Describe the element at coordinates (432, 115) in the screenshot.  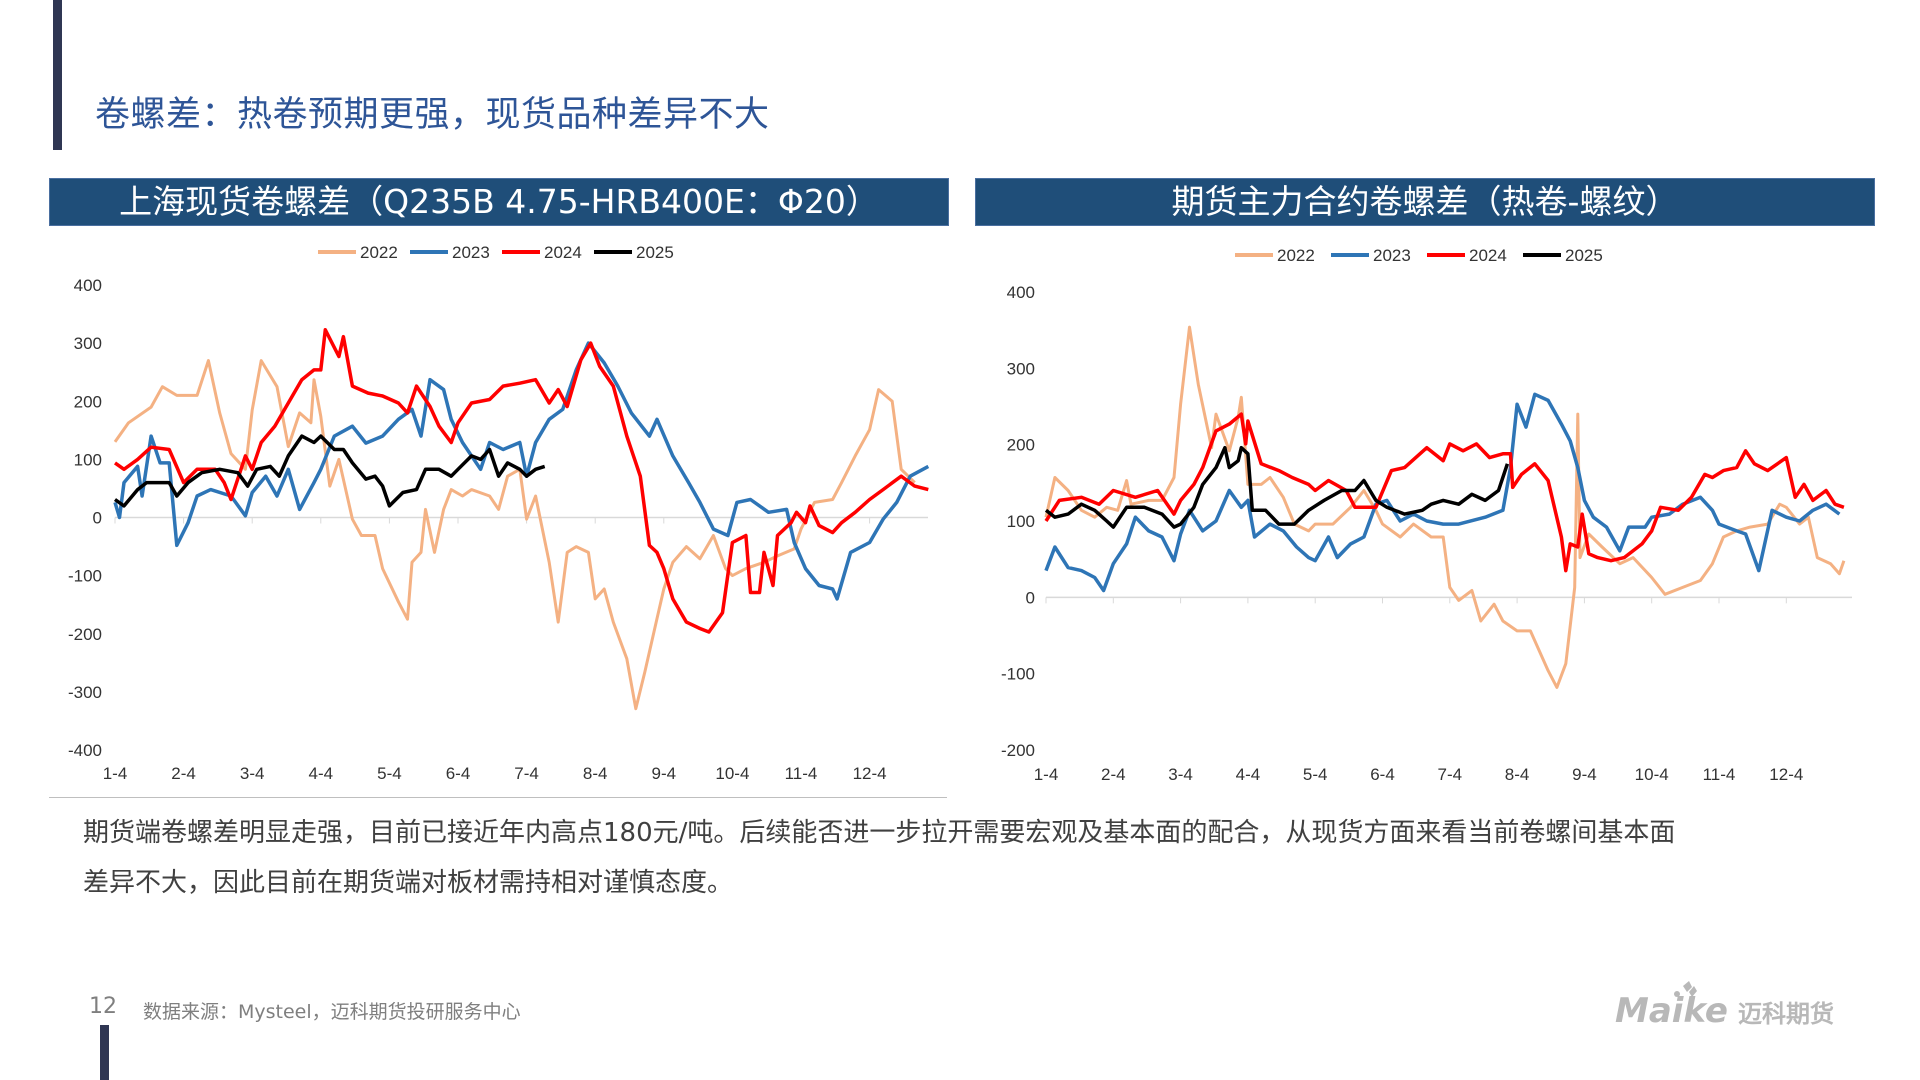
I see `page-title: 卷螺差：热卷预期更强，现货品种差异不大` at that location.